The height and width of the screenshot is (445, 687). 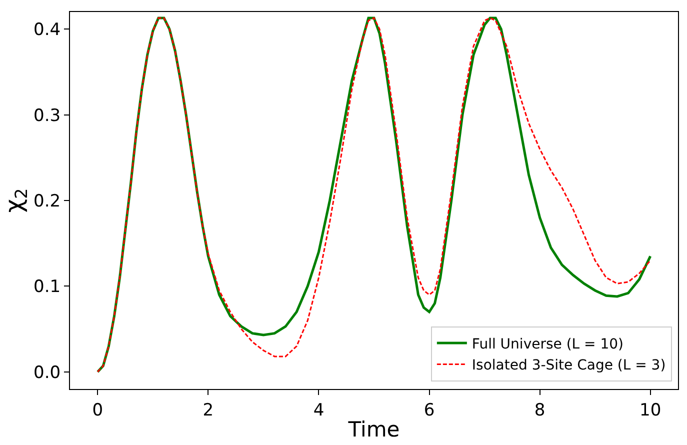 I want to click on x-axis-title: Time, so click(x=373, y=430).